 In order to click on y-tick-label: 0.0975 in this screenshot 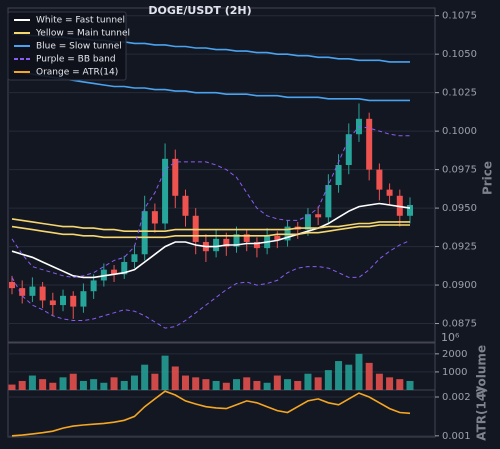, I will do `click(459, 170)`.